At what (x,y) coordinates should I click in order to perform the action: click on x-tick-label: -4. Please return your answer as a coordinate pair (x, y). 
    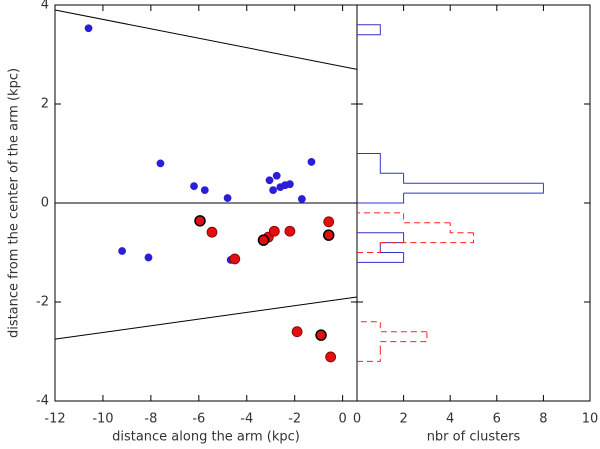
    Looking at the image, I should click on (246, 419).